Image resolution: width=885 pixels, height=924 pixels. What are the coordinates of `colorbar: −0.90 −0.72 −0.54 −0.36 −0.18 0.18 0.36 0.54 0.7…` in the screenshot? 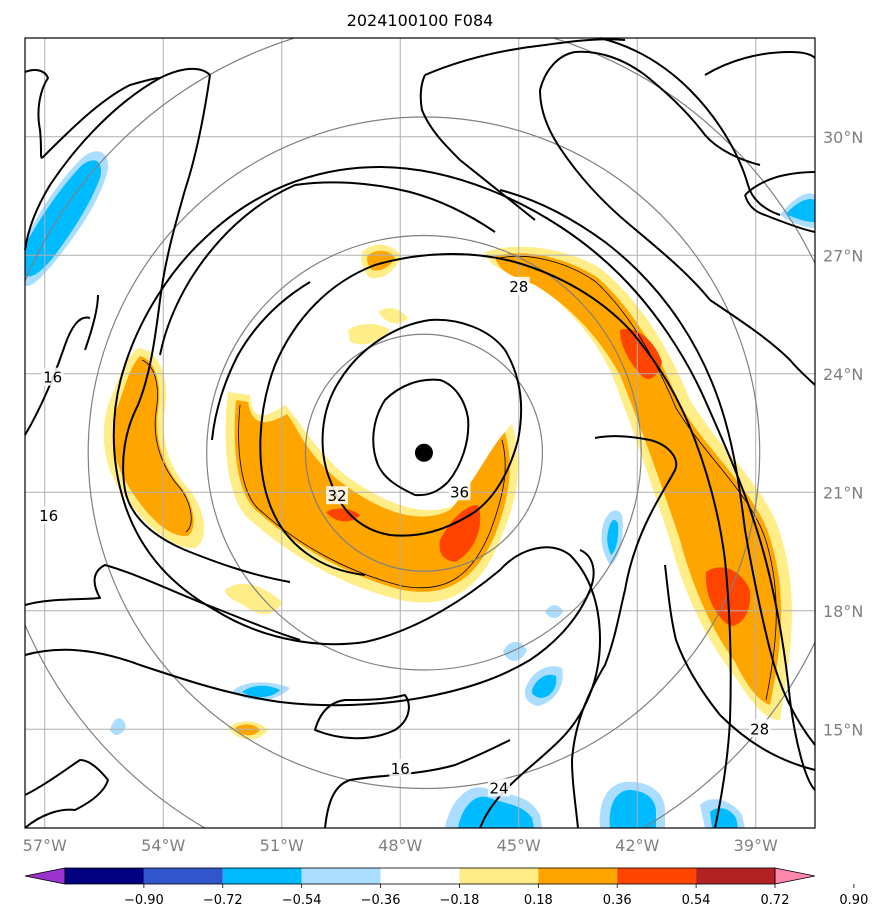 It's located at (446, 887).